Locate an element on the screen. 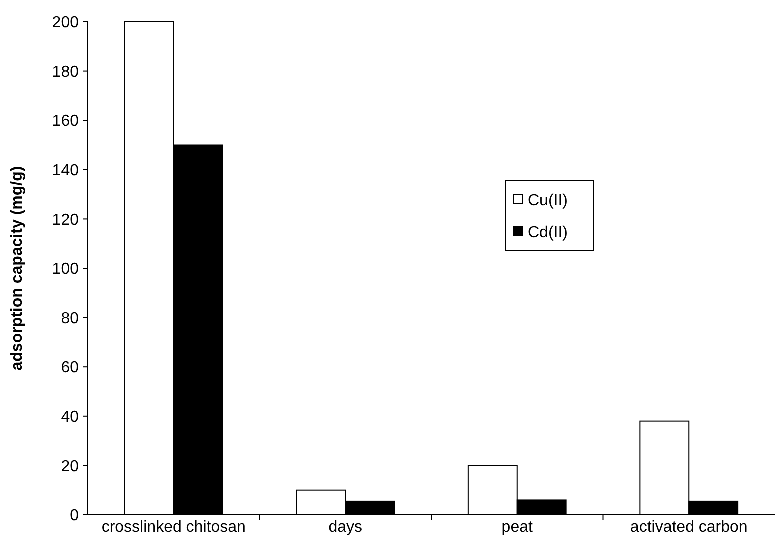  y-tick-label: 140 is located at coordinates (66, 171).